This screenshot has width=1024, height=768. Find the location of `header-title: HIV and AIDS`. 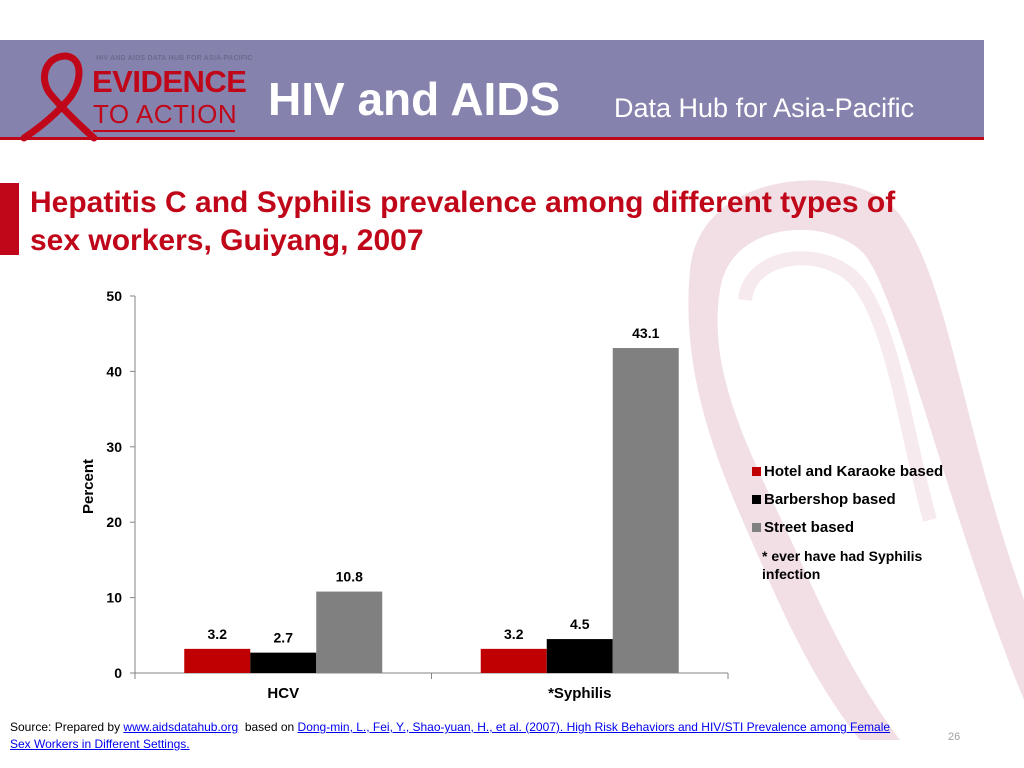

header-title: HIV and AIDS is located at coordinates (414, 99).